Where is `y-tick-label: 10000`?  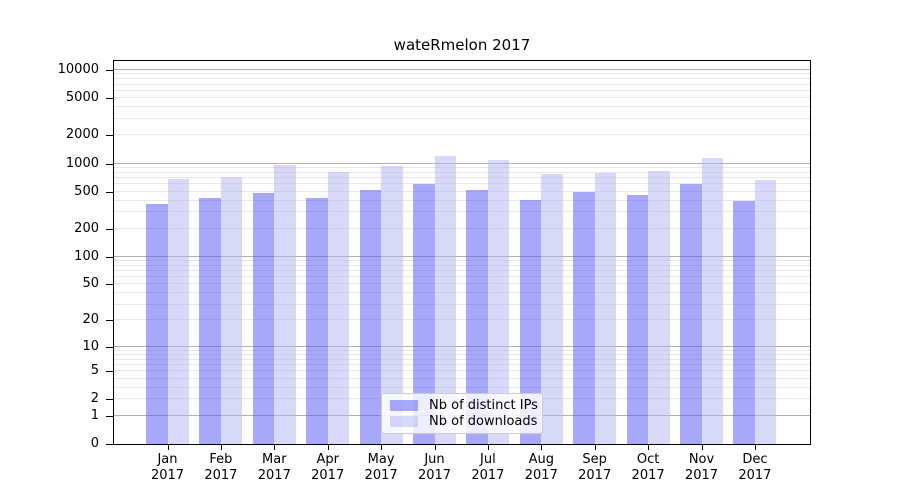 y-tick-label: 10000 is located at coordinates (78, 70).